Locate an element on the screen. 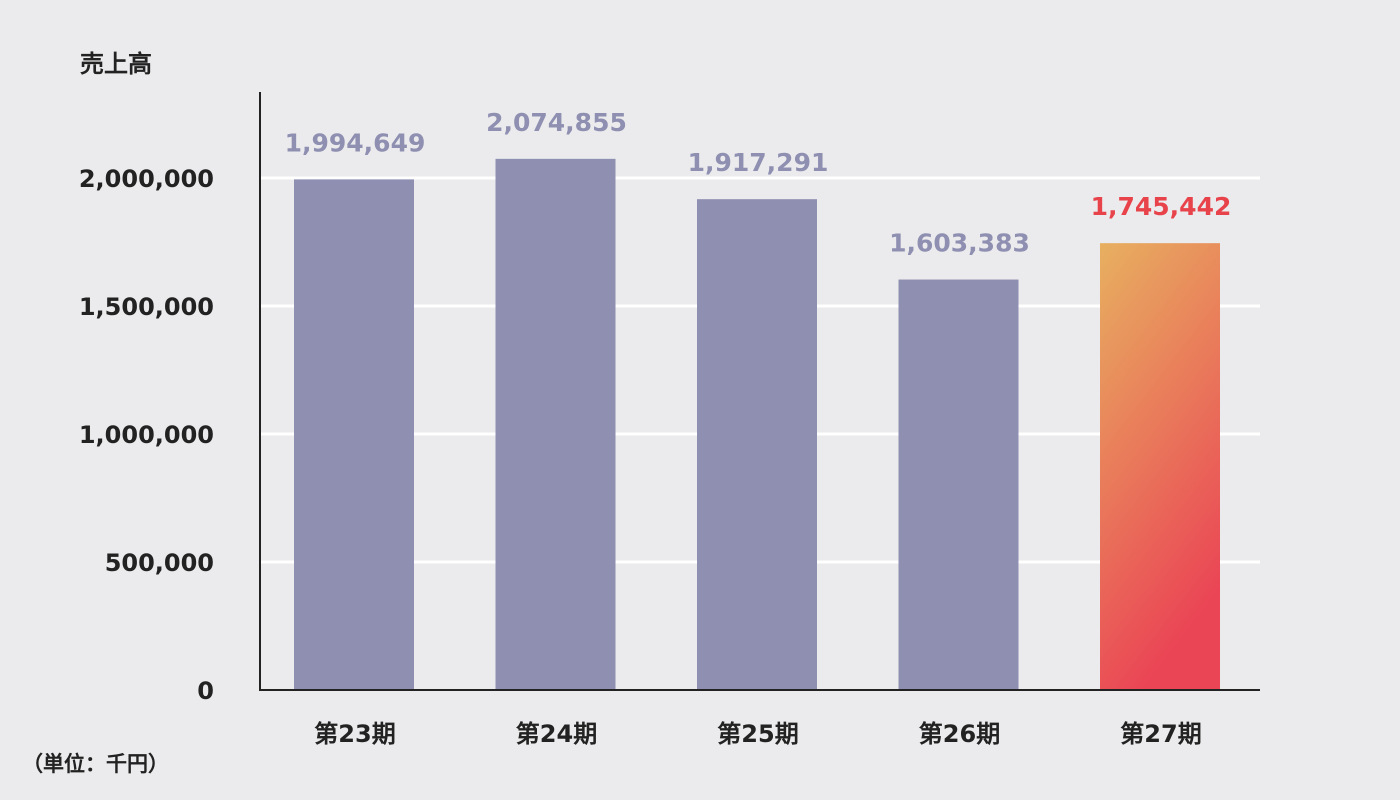 The height and width of the screenshot is (800, 1400). y-tick-label: 2,000,000 is located at coordinates (146, 179).